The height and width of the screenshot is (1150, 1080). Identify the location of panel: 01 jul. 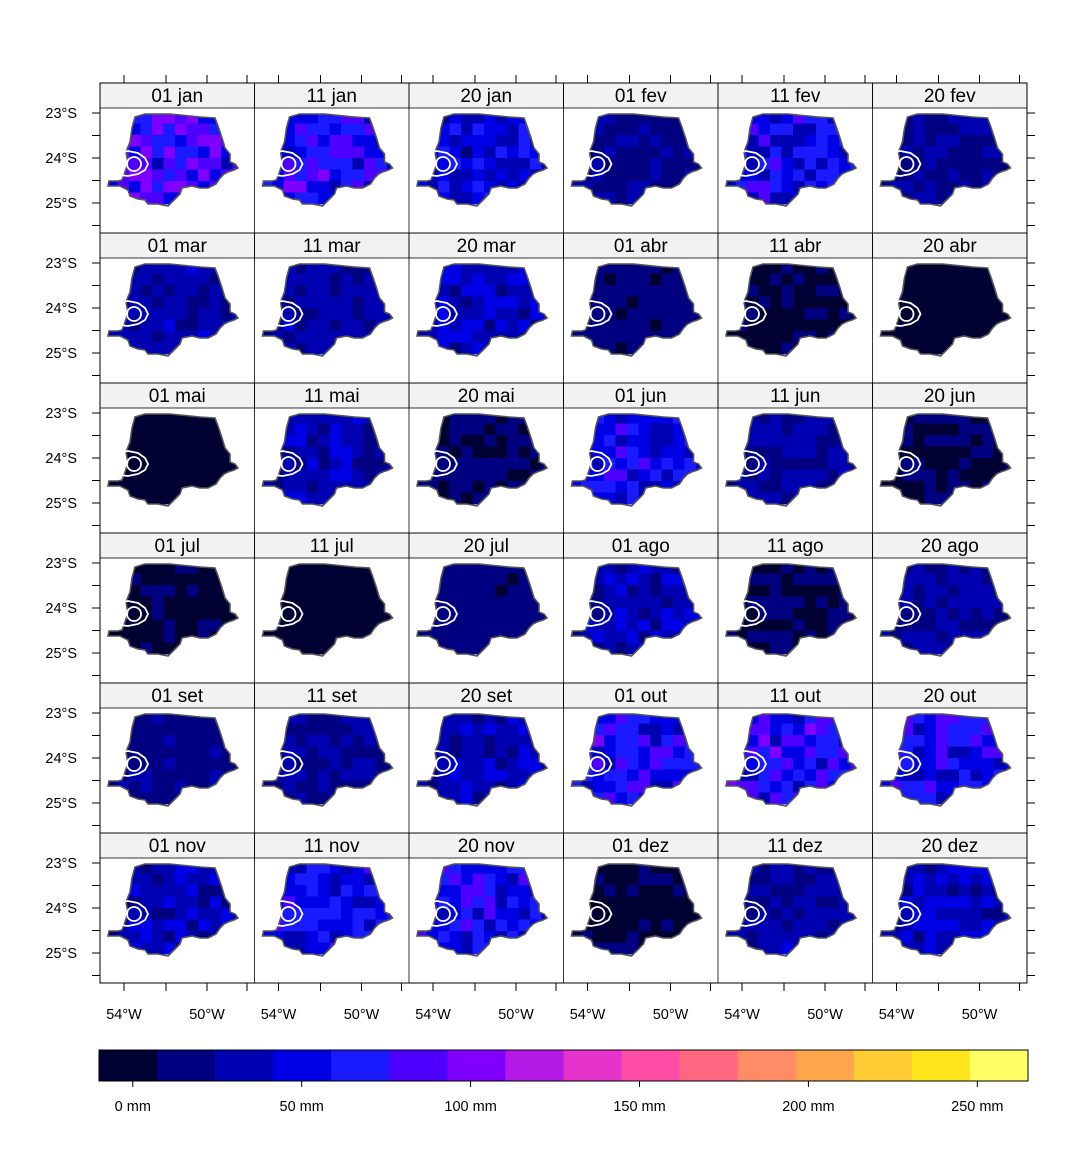
(177, 594).